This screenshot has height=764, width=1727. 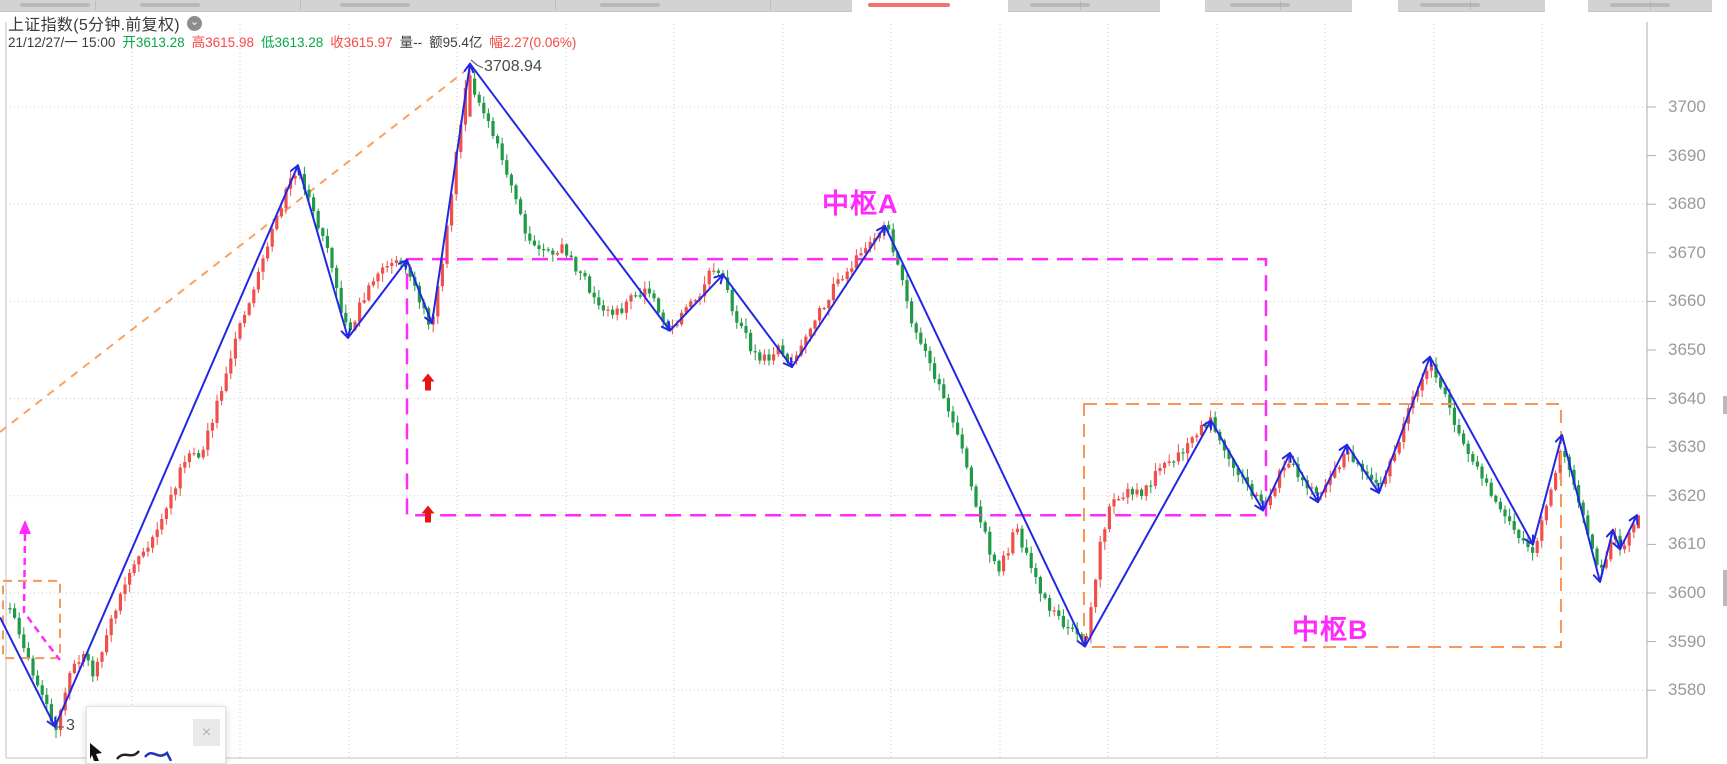 I want to click on price-axis-label: 3680, so click(x=1687, y=204).